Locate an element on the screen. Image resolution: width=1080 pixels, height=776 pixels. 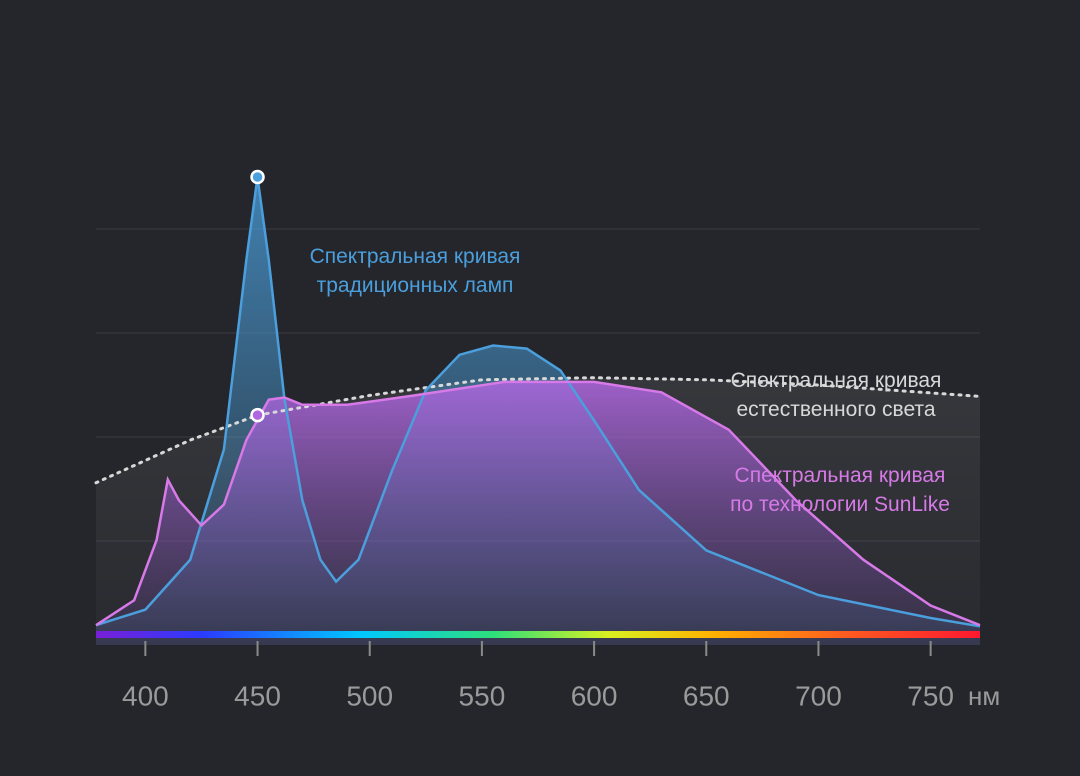
series-label: Спектральная кривая традиционных ламп is located at coordinates (415, 271).